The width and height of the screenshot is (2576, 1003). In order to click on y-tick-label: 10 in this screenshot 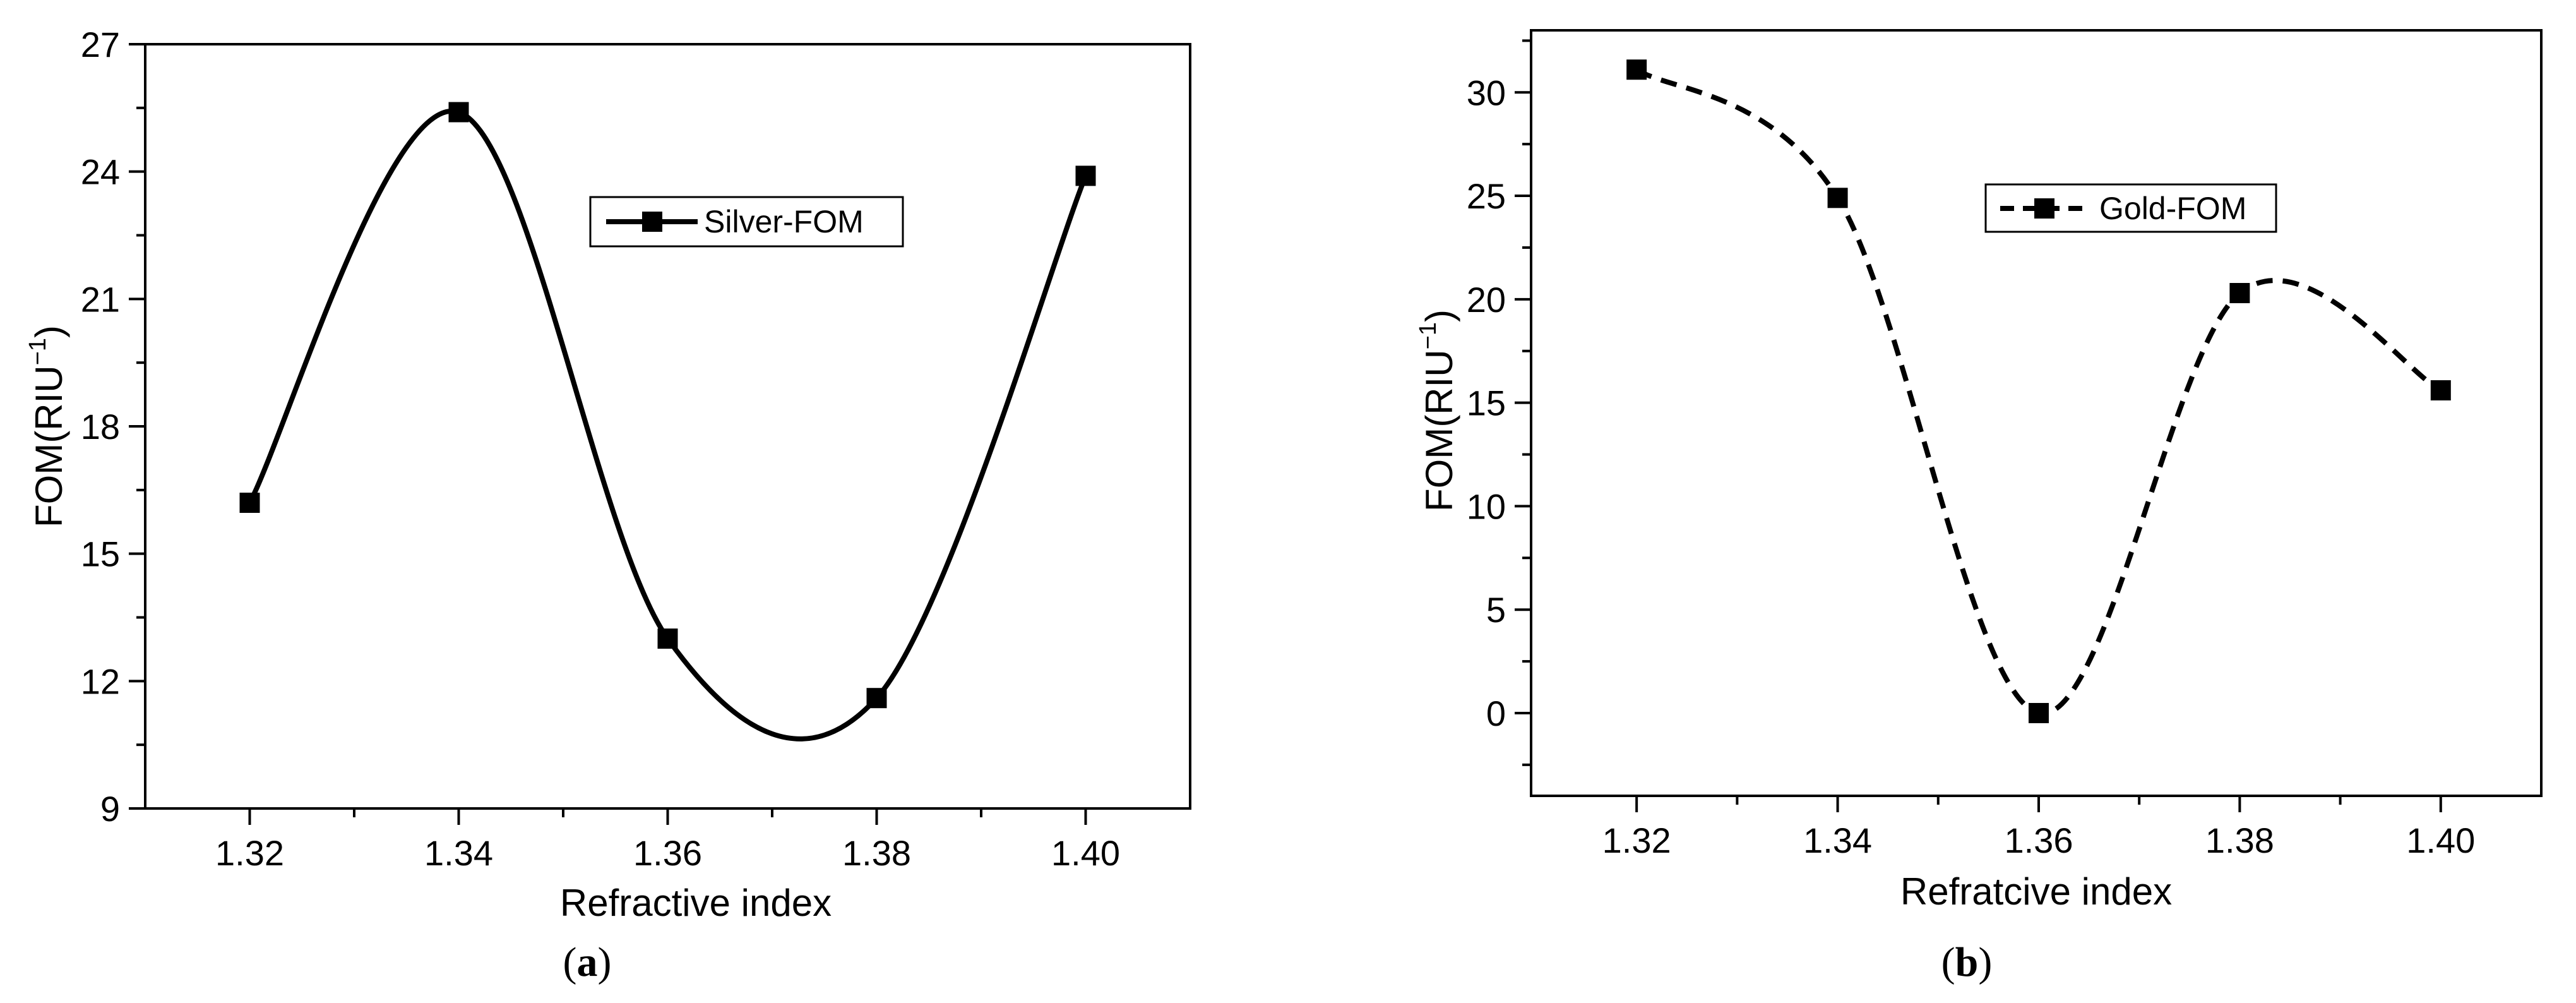, I will do `click(1486, 506)`.